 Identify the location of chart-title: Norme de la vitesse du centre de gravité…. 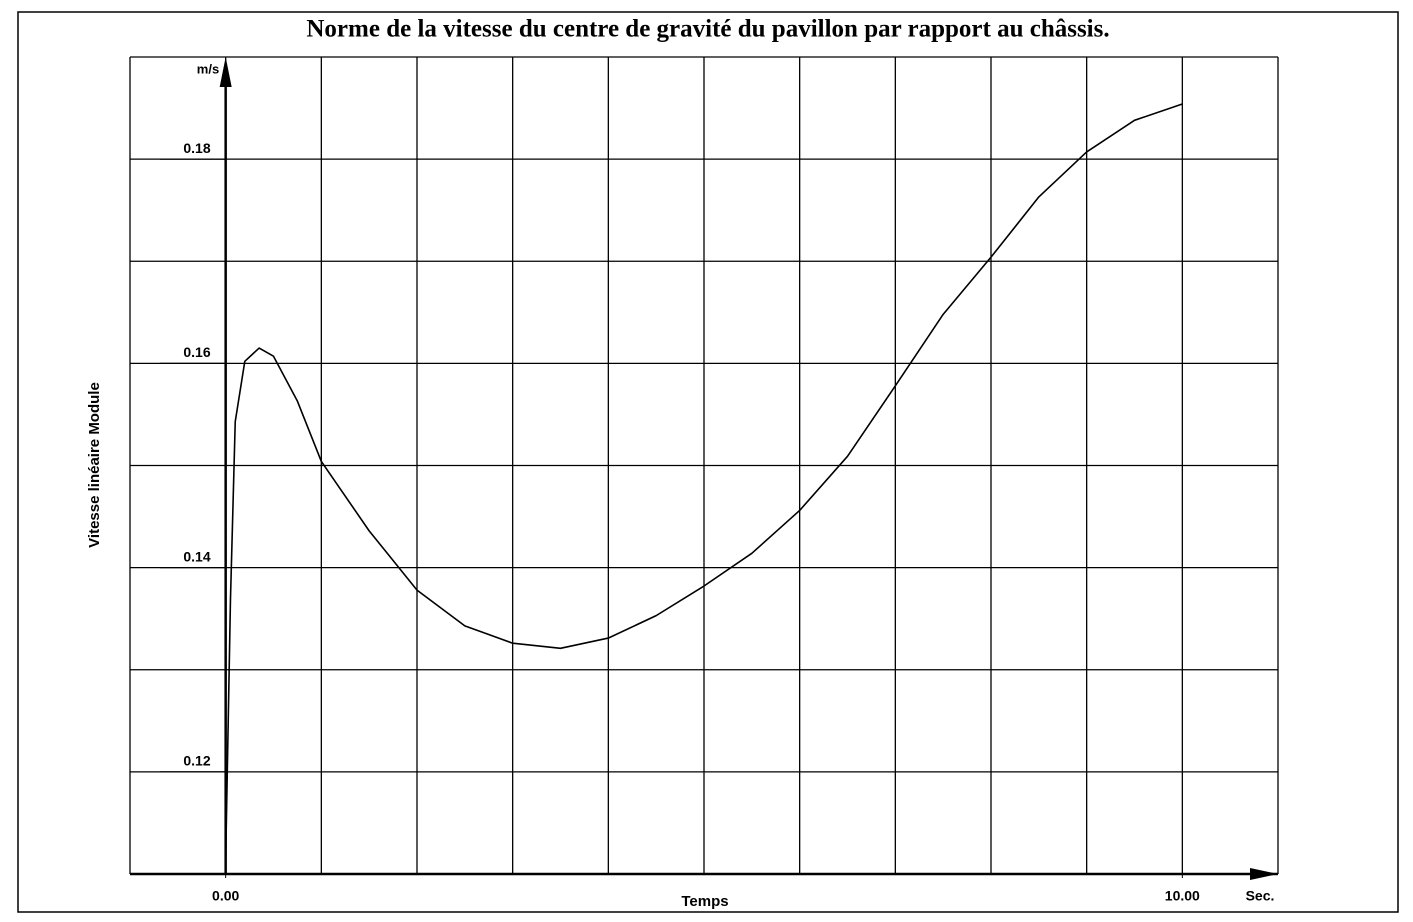
(707, 29).